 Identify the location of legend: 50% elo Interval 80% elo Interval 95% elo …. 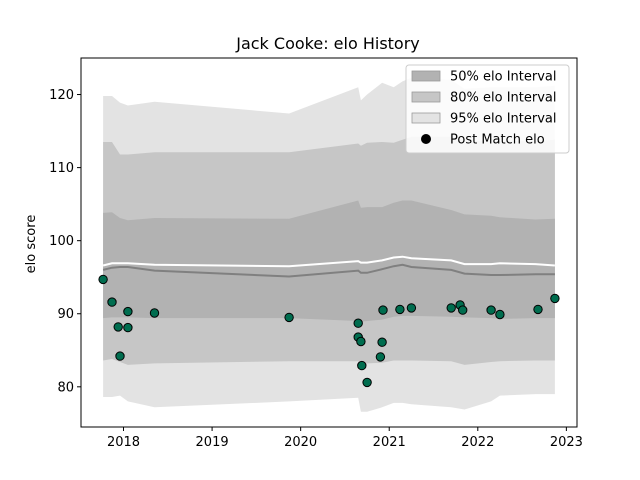
(487, 109).